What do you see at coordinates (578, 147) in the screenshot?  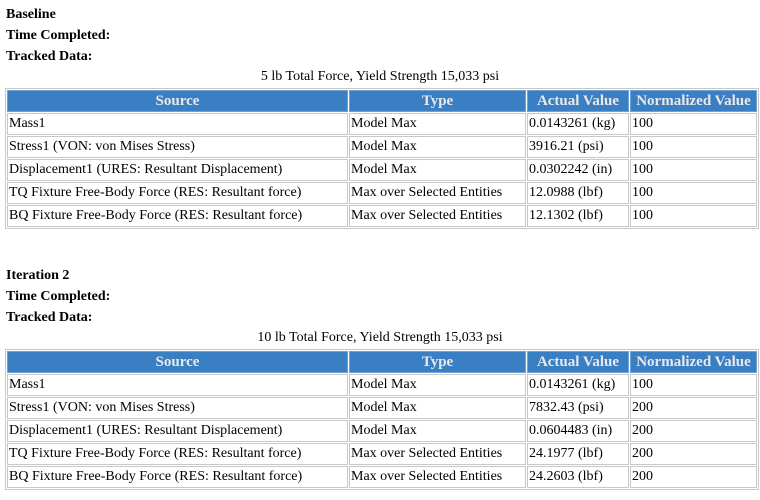 I see `cell-actual-value: 3916.21 (psi)` at bounding box center [578, 147].